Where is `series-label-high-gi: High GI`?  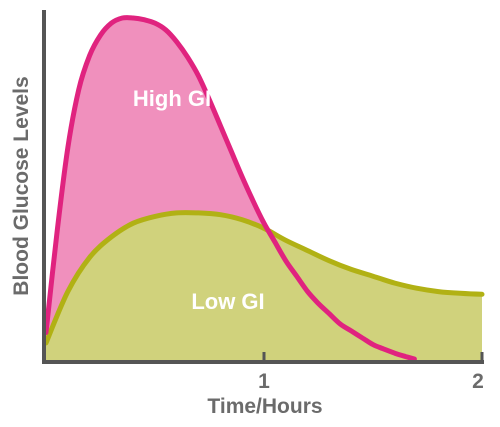
series-label-high-gi: High GI is located at coordinates (172, 98).